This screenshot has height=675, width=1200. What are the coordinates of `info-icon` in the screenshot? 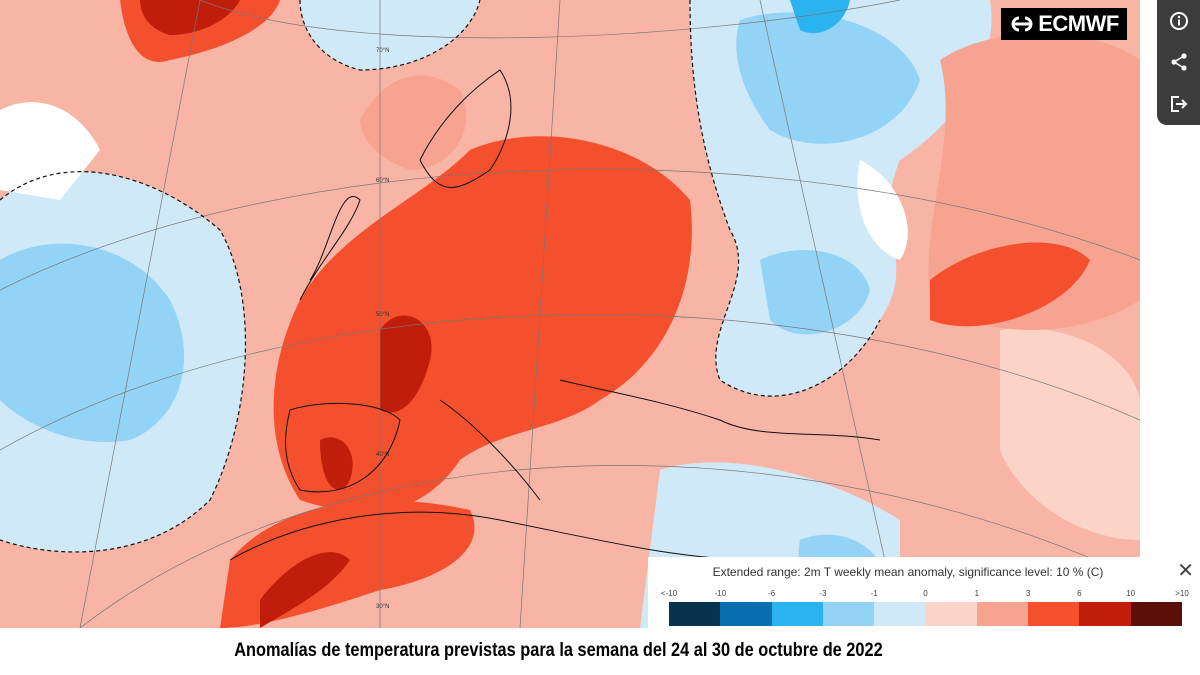 It's located at (1179, 21).